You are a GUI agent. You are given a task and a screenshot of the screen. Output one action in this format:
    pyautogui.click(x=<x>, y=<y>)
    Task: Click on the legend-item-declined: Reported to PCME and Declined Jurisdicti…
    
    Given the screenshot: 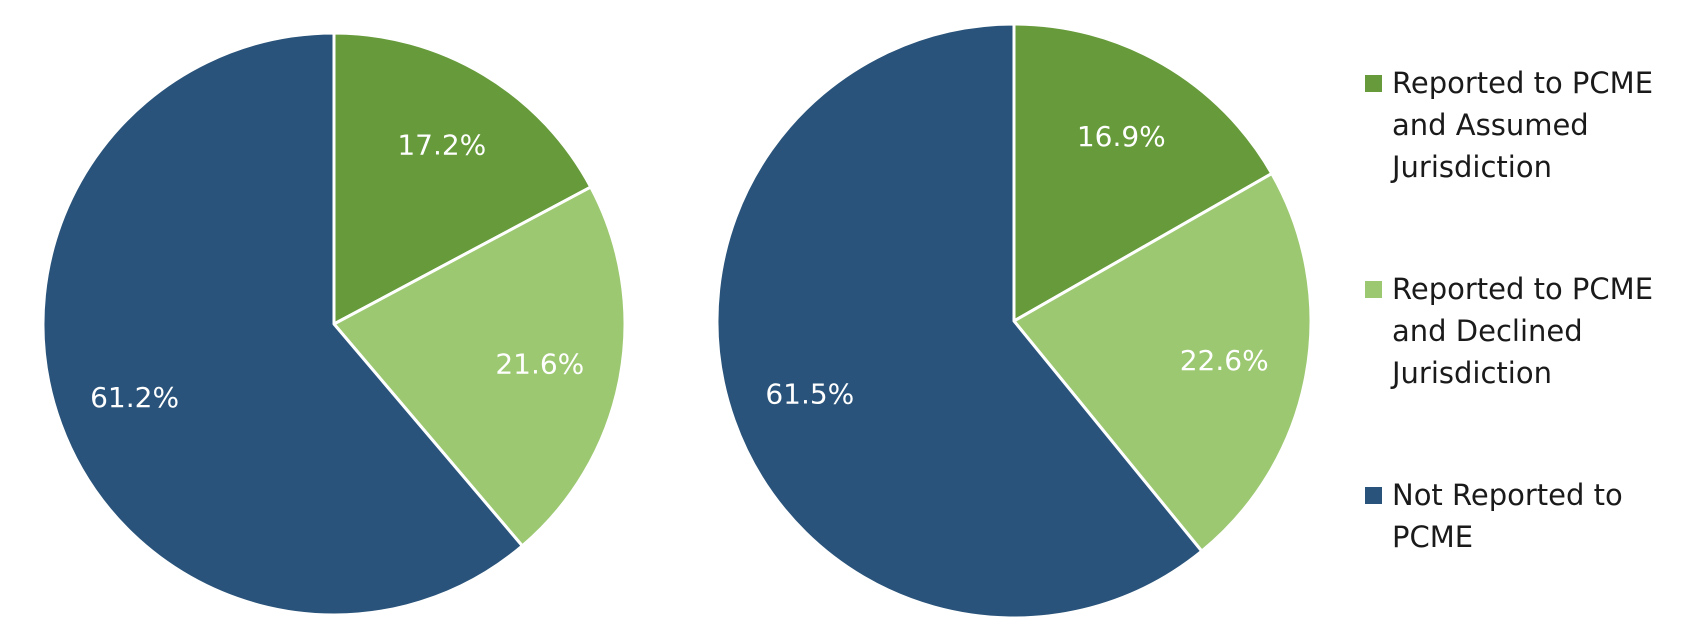 What is the action you would take?
    pyautogui.click(x=1523, y=331)
    